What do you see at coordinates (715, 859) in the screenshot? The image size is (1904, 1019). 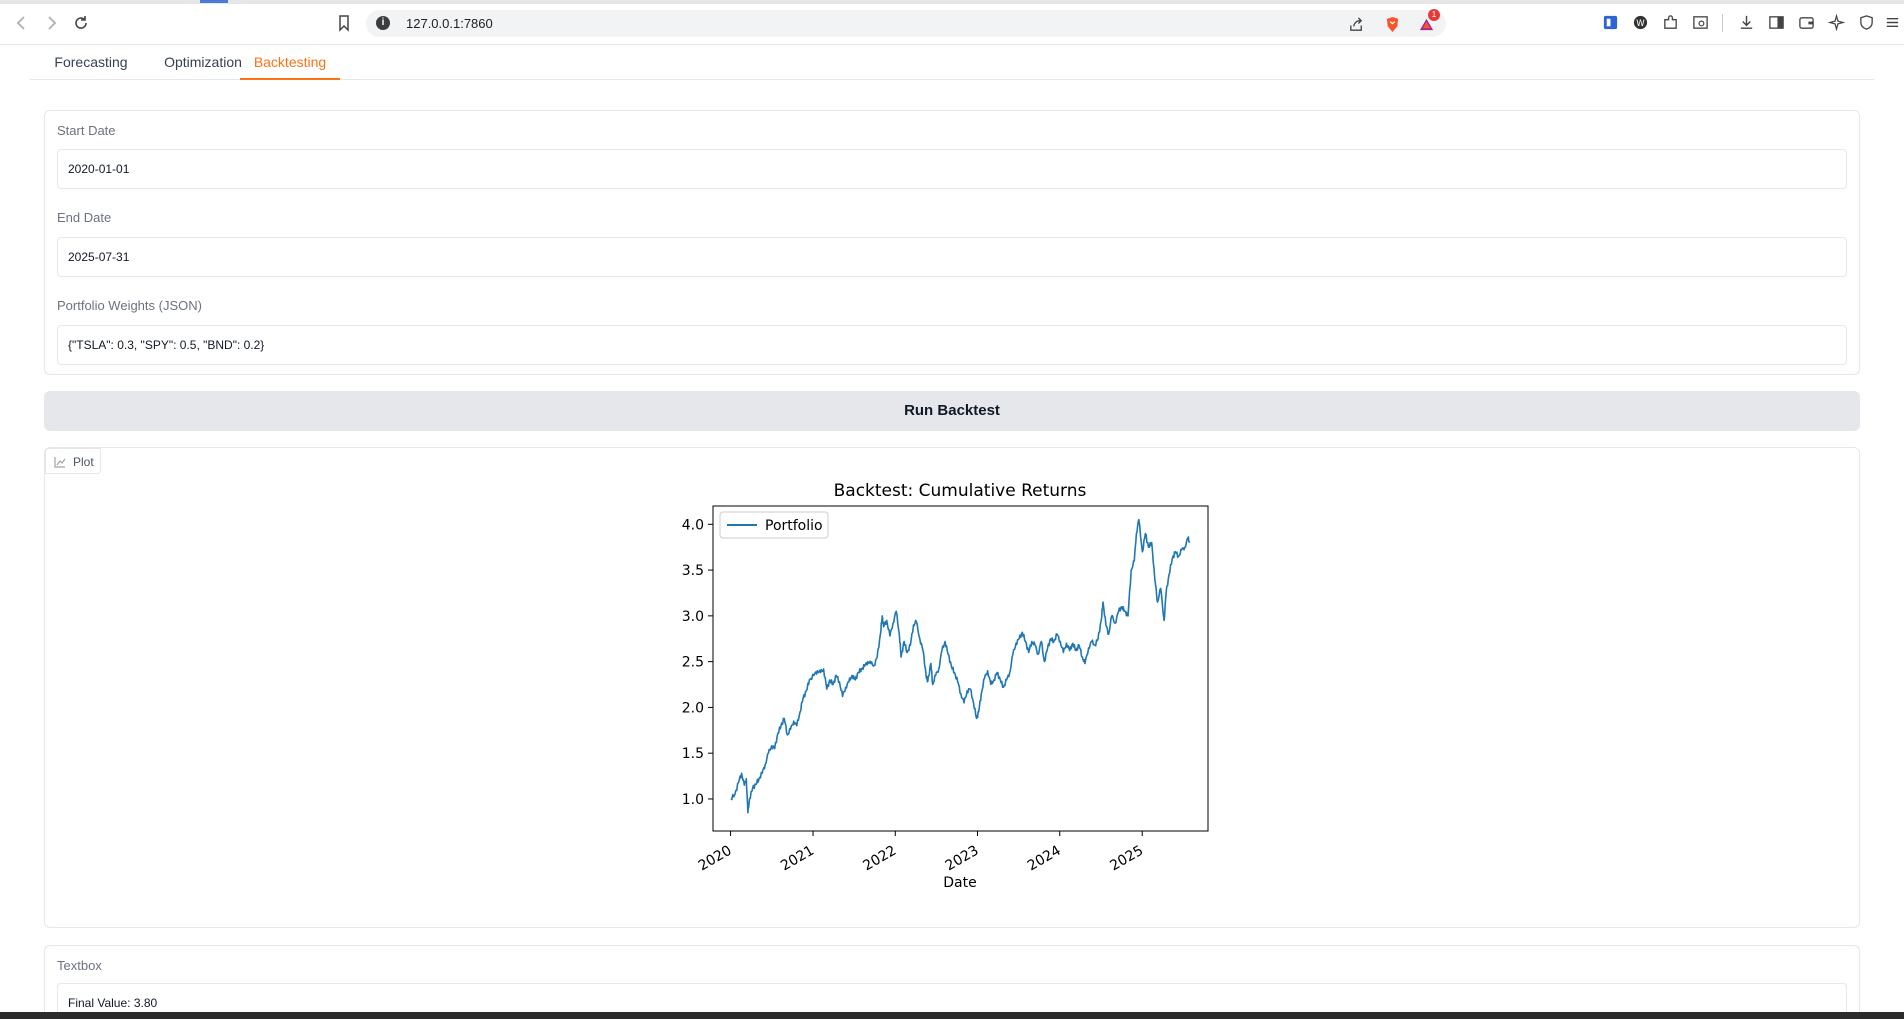 I see `x-tick-label: 2020` at bounding box center [715, 859].